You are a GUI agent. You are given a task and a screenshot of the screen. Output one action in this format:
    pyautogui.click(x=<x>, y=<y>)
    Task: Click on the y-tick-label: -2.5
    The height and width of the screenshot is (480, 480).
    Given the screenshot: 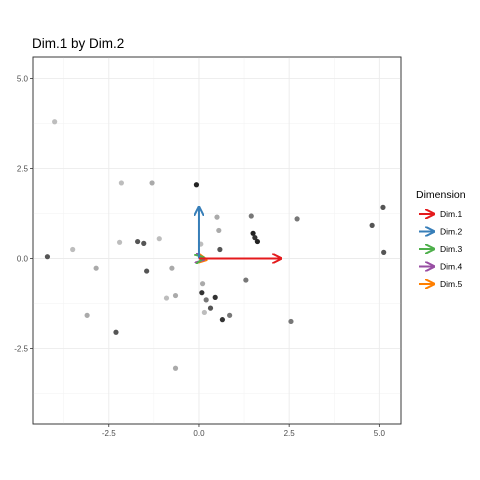 What is the action you would take?
    pyautogui.click(x=21, y=348)
    